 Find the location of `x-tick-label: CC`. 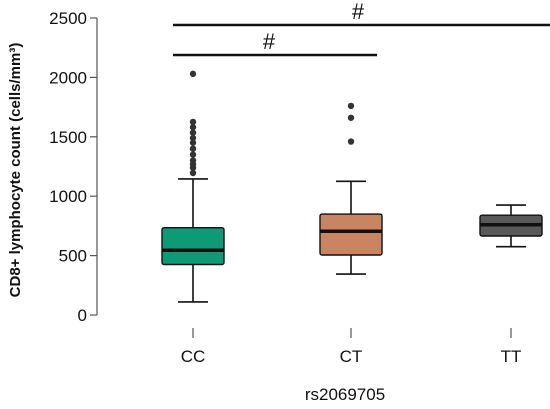

x-tick-label: CC is located at coordinates (193, 356).